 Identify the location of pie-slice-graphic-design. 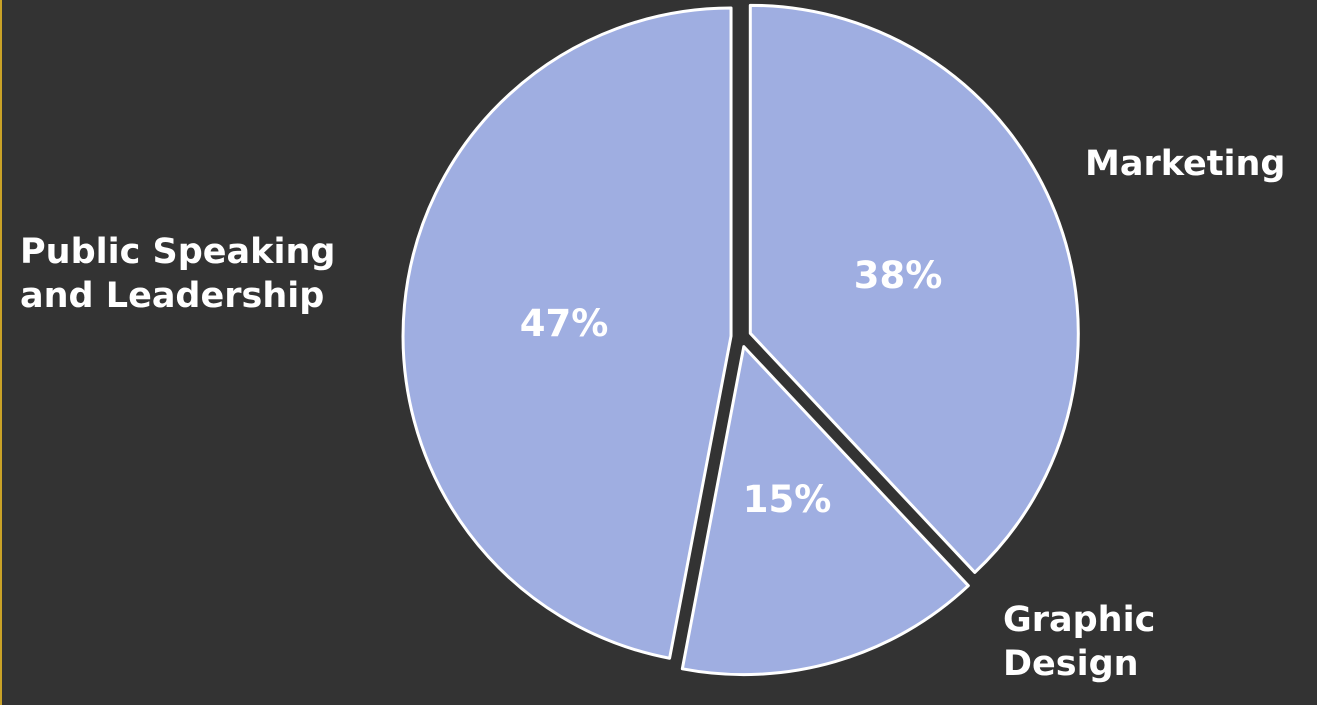
(825, 511).